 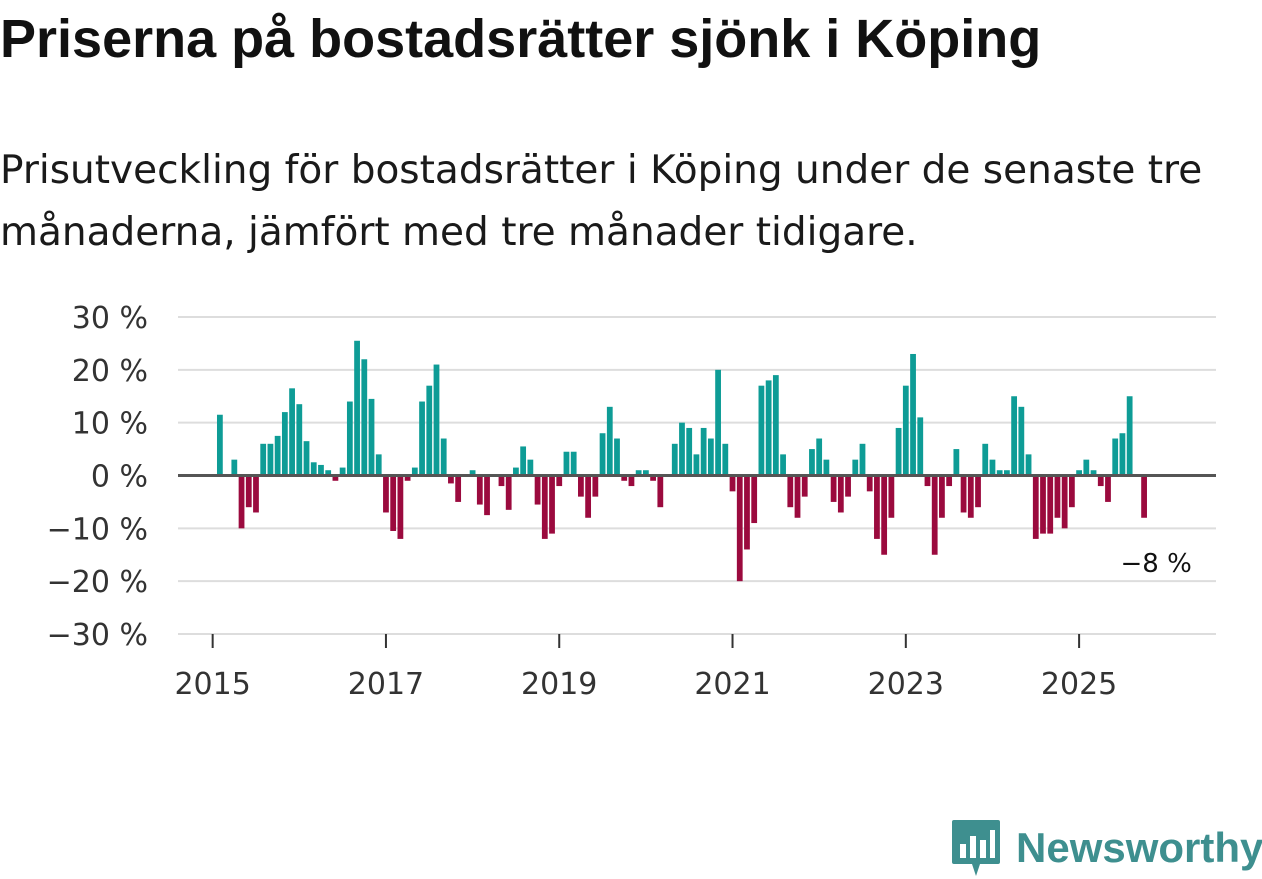 What do you see at coordinates (97, 635) in the screenshot?
I see `y-tick-label: −30 %` at bounding box center [97, 635].